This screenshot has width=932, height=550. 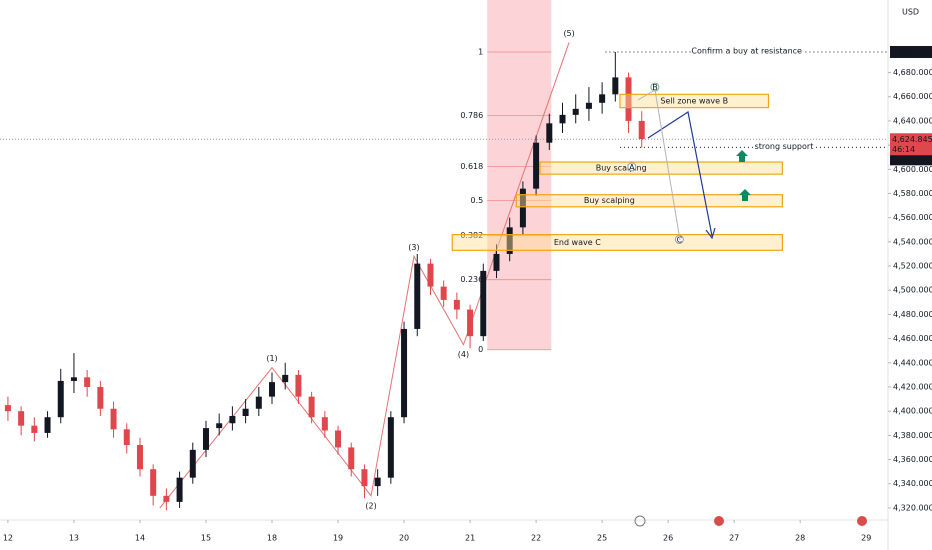 What do you see at coordinates (471, 235) in the screenshot?
I see `fib-label: 0.382` at bounding box center [471, 235].